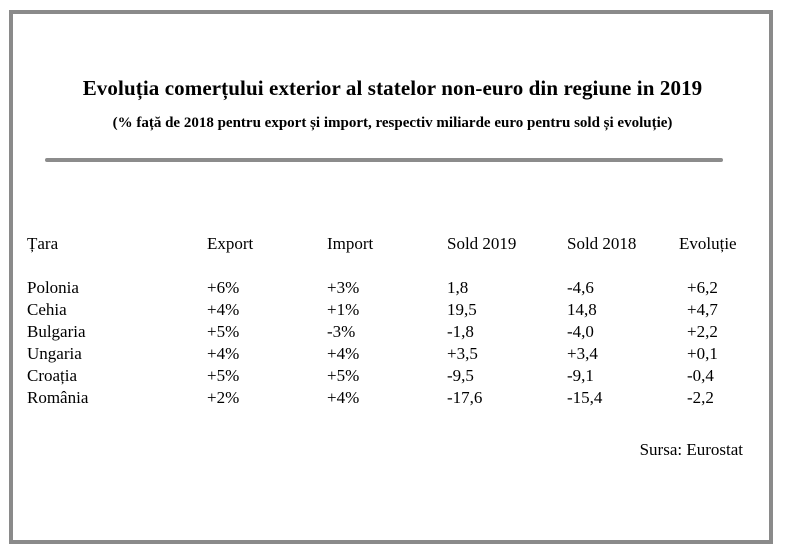  I want to click on cell-sold-2018: -15,4, so click(585, 397).